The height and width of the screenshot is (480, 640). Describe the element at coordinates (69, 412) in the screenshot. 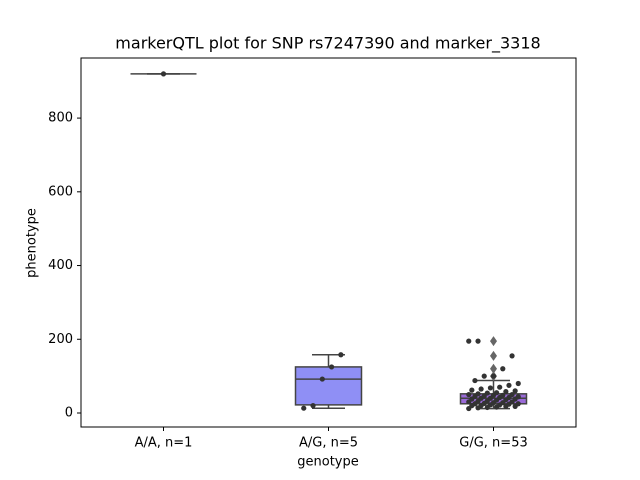

I see `y-tick-label: 0` at that location.